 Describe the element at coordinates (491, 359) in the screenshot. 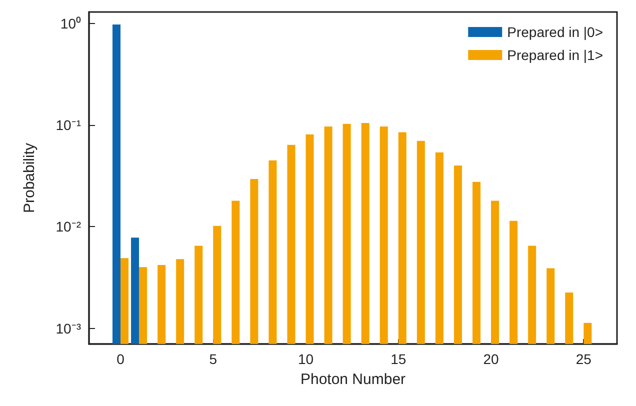

I see `x-tick-label: 20` at that location.